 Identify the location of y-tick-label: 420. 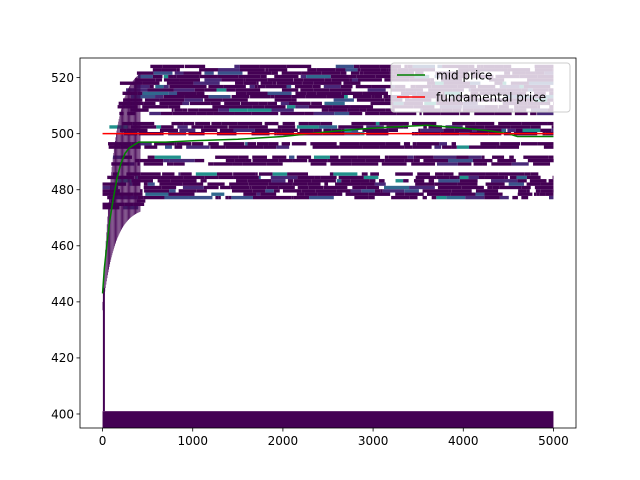
(62, 358).